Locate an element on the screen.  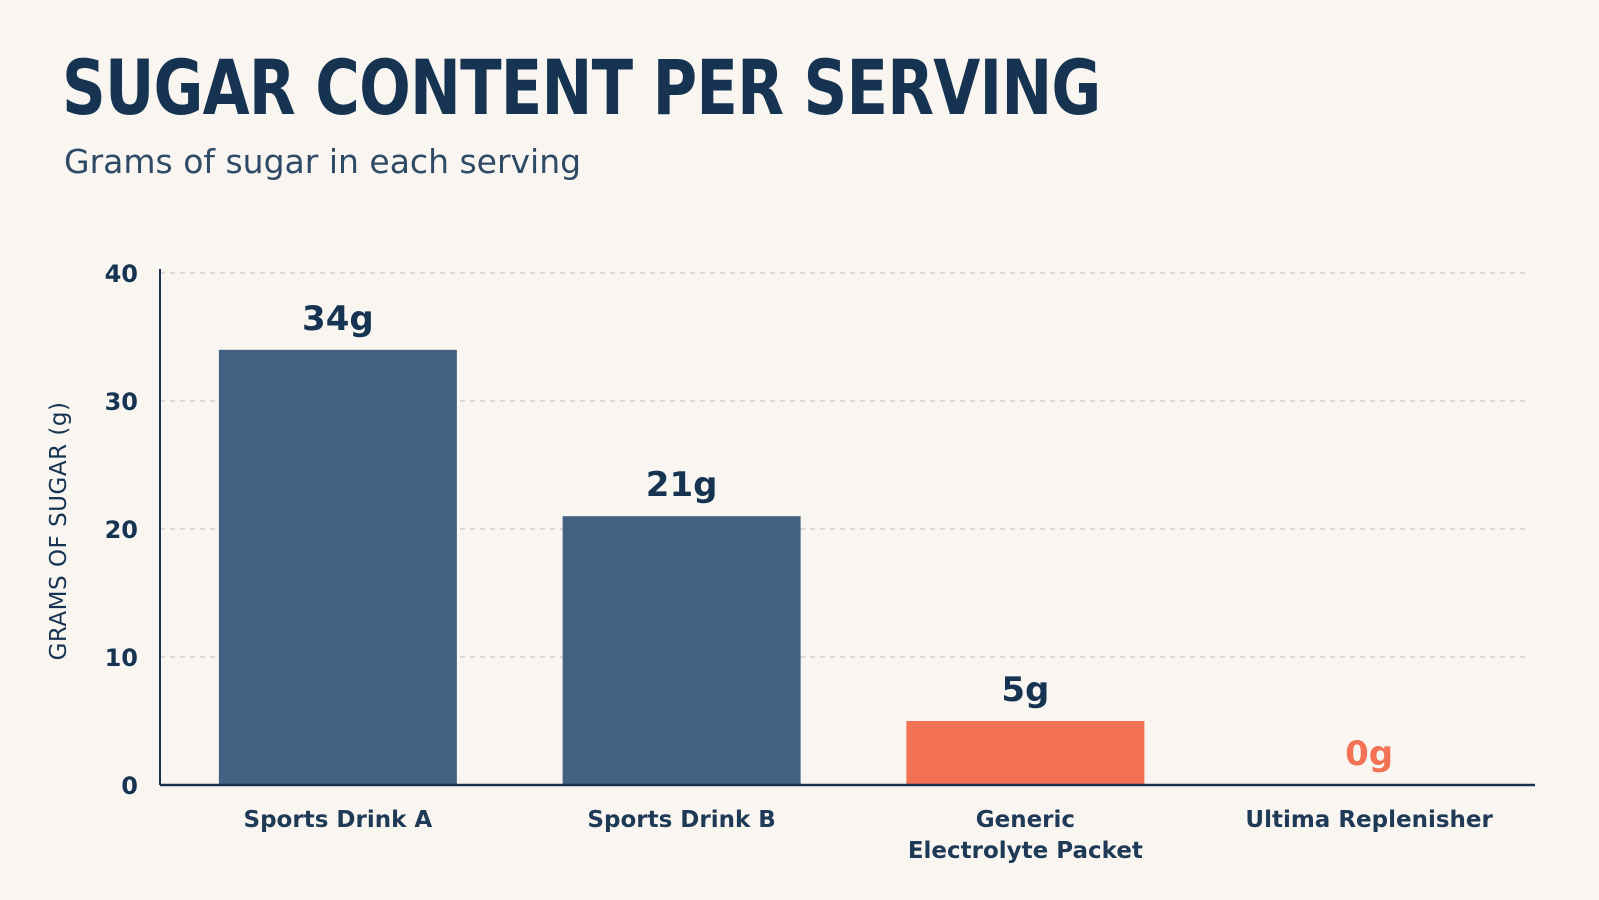
x-tick-label: Sports Drink B is located at coordinates (681, 820).